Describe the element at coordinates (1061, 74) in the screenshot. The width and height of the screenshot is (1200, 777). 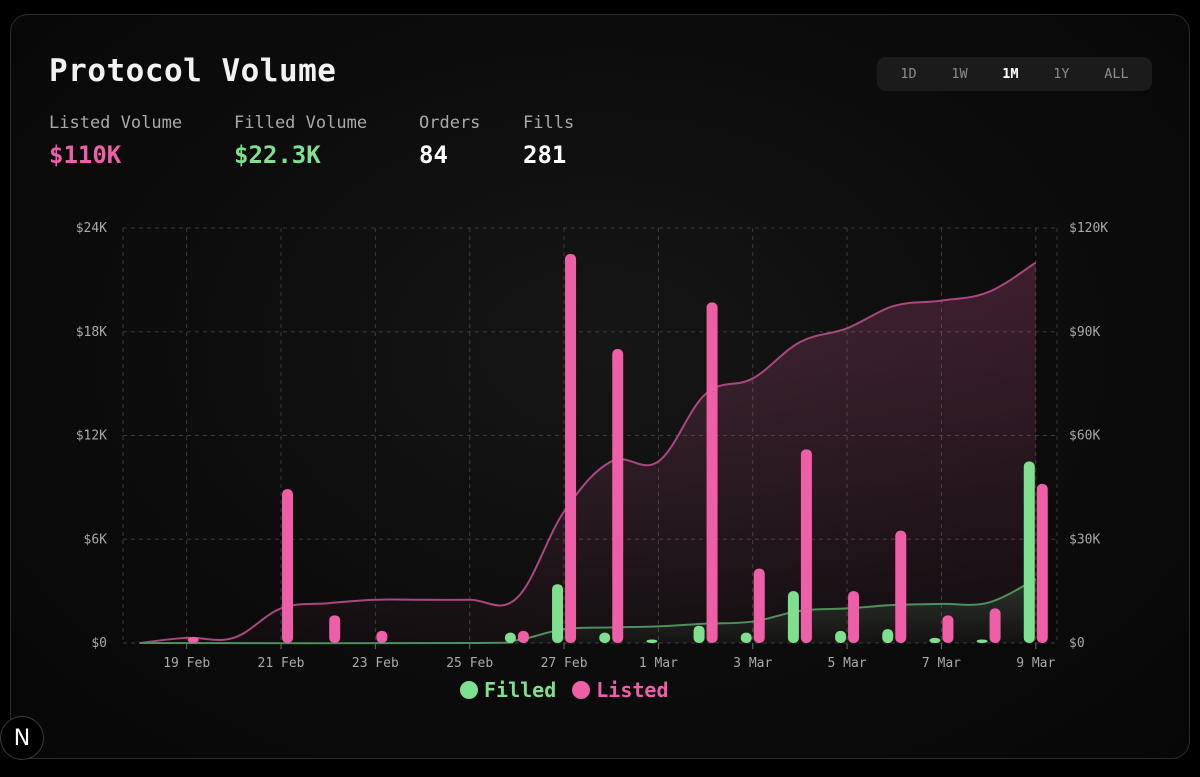
I see `range-tab-1y: 1Y` at that location.